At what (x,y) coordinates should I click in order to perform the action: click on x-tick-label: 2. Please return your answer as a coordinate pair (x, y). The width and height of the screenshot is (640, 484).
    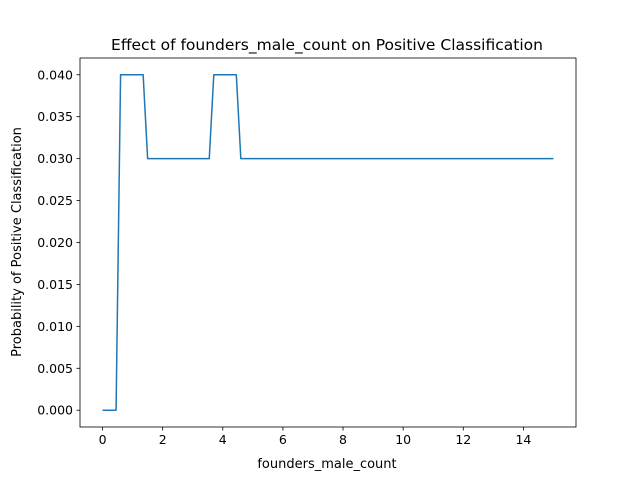
    Looking at the image, I should click on (163, 439).